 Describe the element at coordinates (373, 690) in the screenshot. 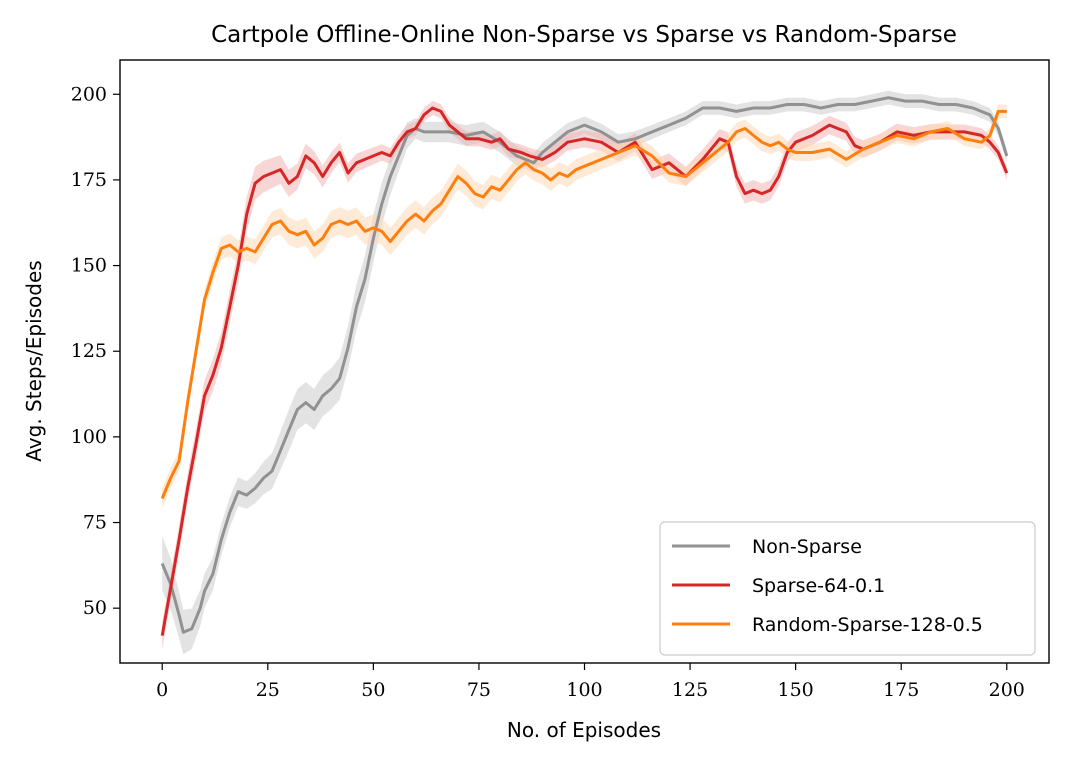

I see `x-tick-label: 50` at that location.